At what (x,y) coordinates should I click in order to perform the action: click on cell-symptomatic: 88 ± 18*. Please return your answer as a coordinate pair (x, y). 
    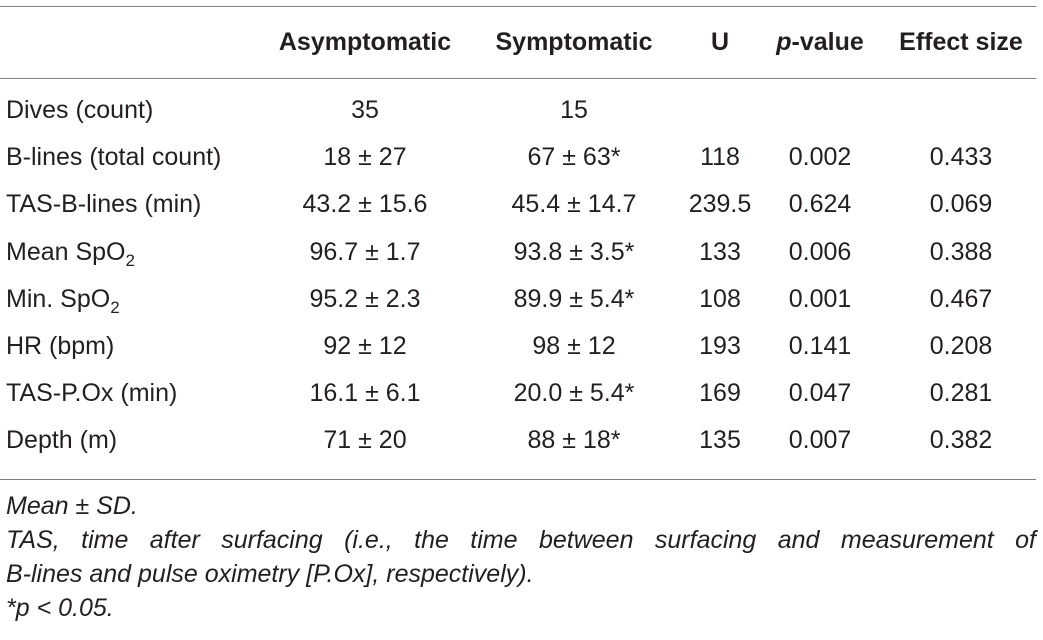
    Looking at the image, I should click on (574, 440).